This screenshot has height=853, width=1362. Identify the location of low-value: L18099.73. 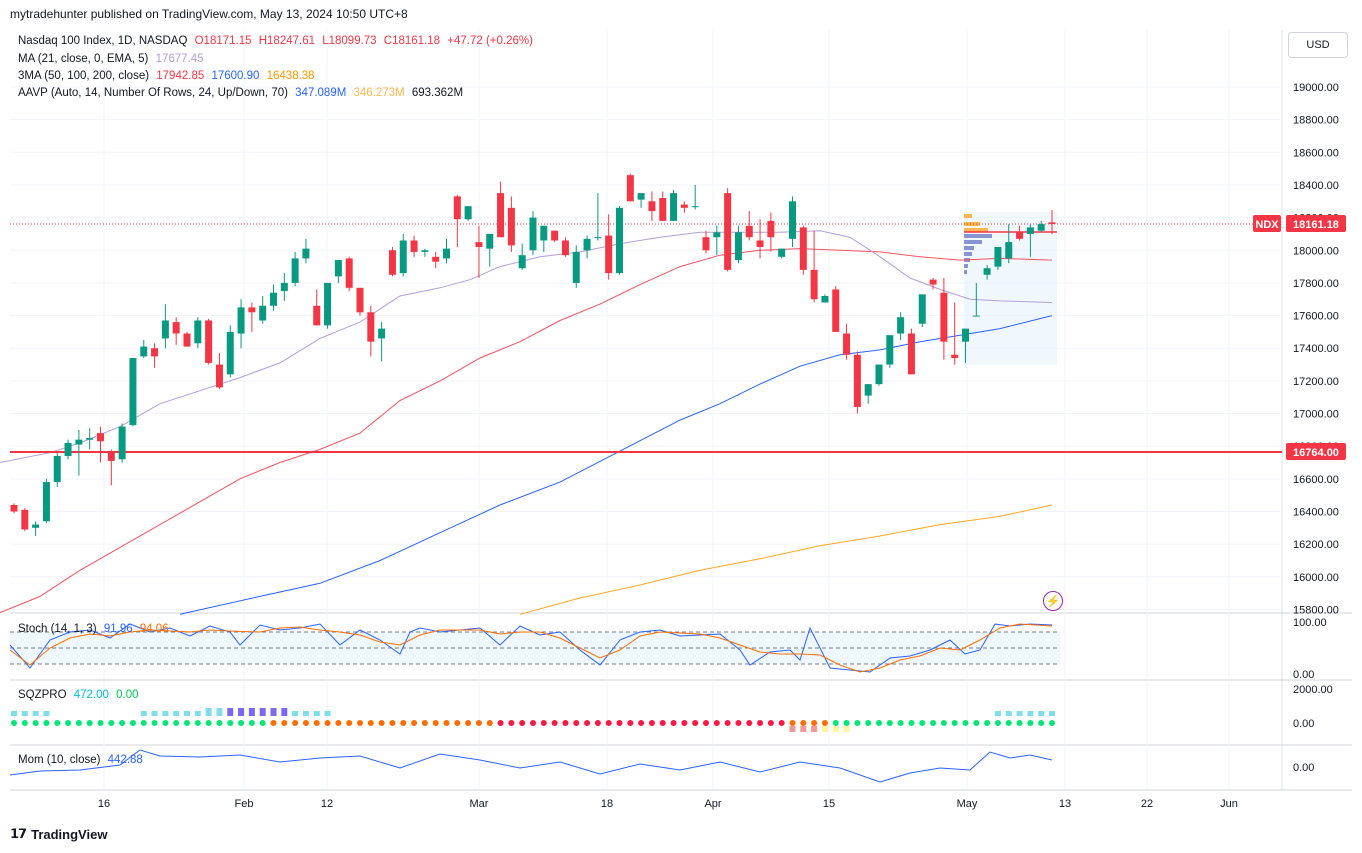
(349, 41).